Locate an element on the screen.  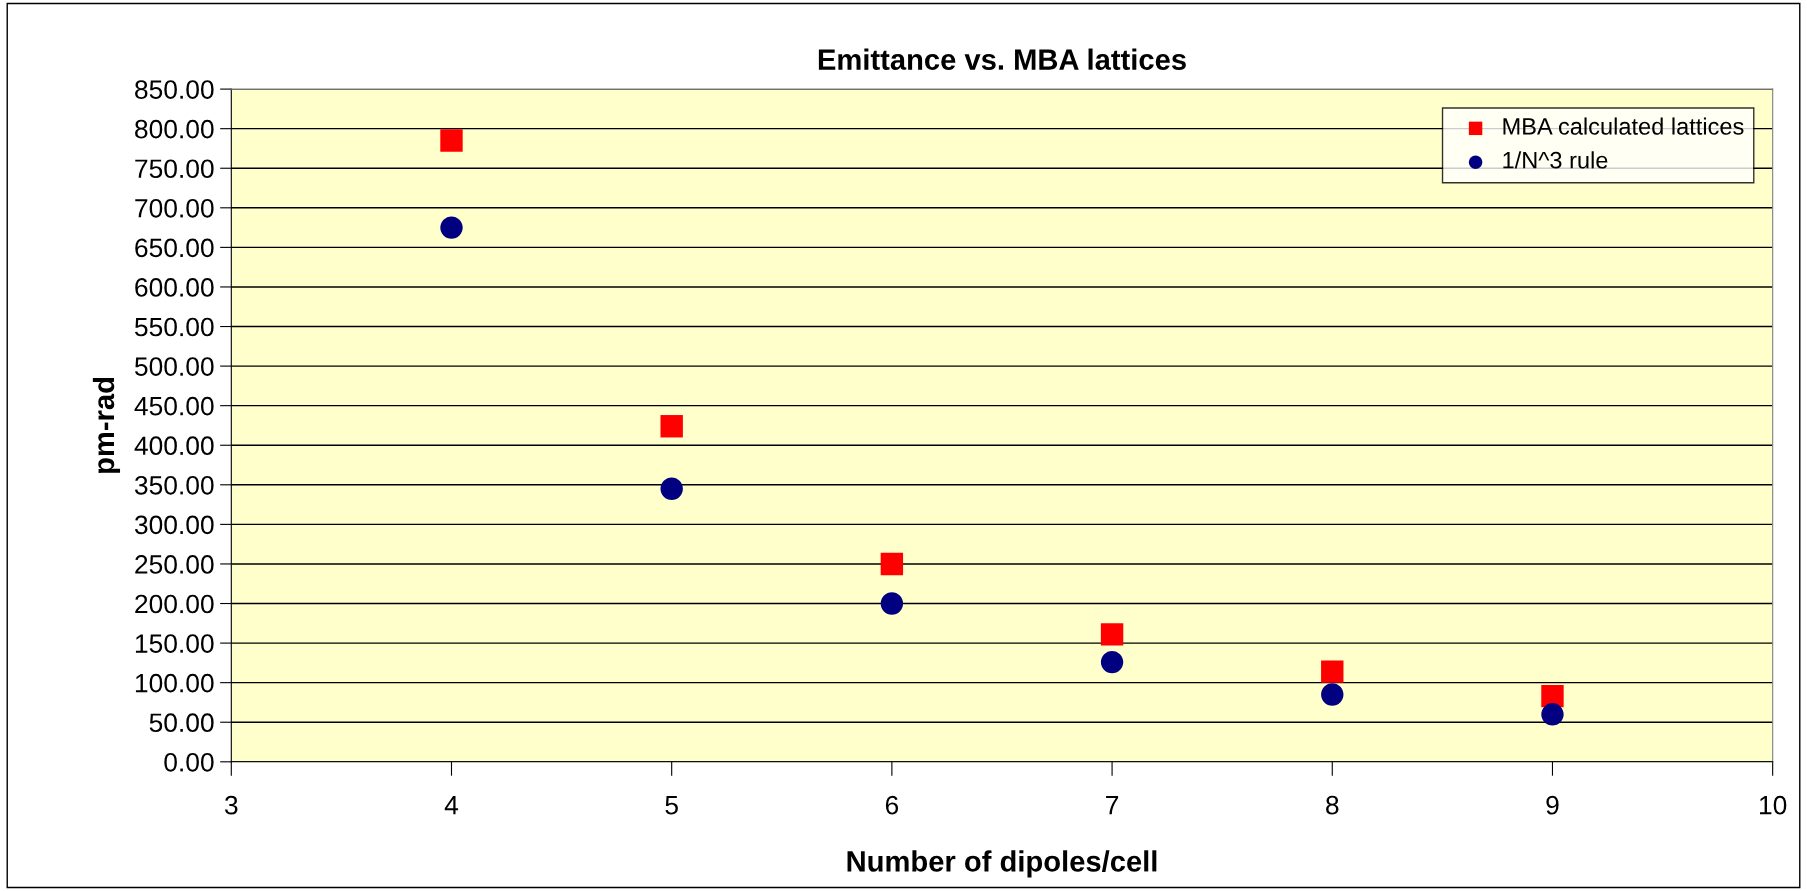
x-tick-label: 6 is located at coordinates (892, 805).